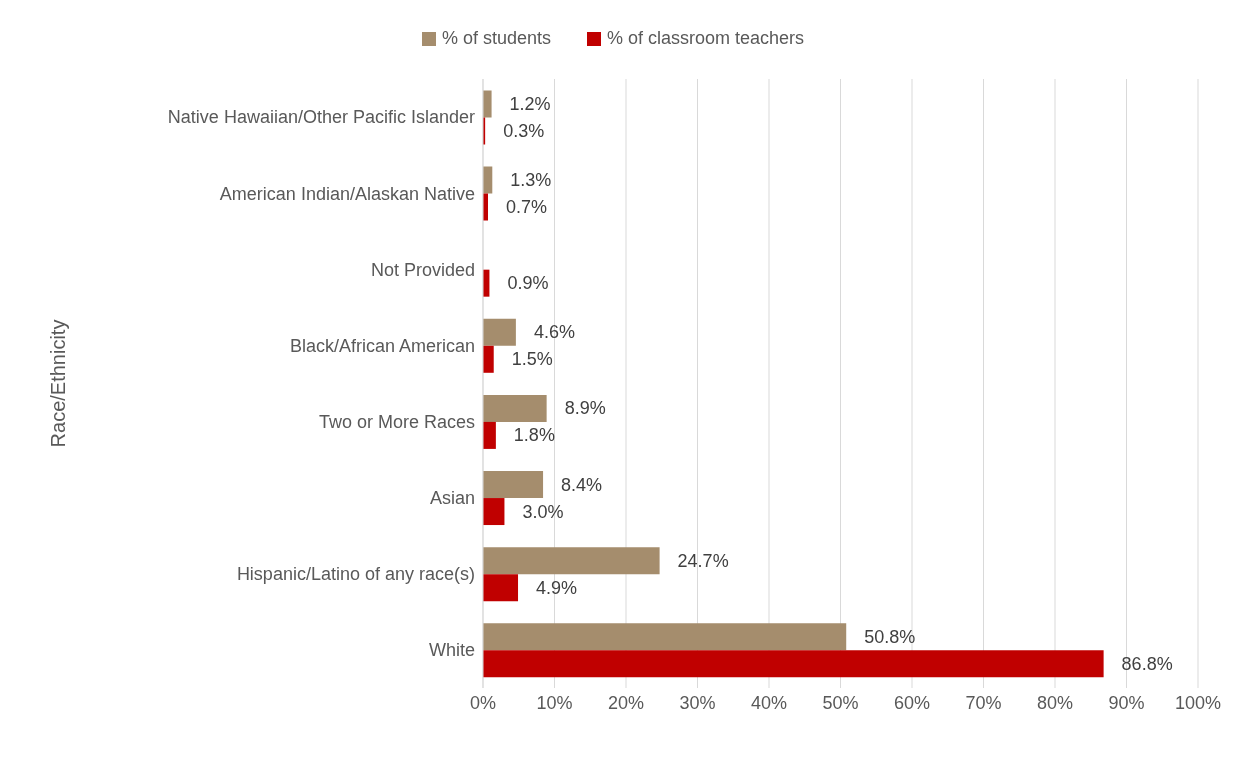  What do you see at coordinates (1055, 702) in the screenshot?
I see `x-tick-label: 80%` at bounding box center [1055, 702].